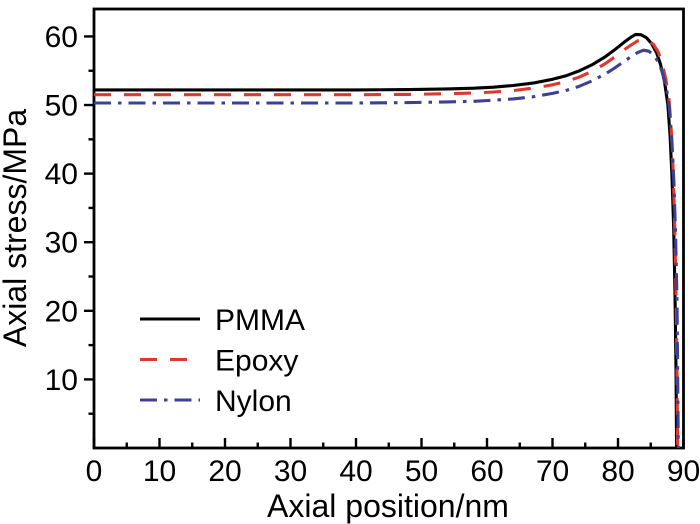  Describe the element at coordinates (256, 361) in the screenshot. I see `legend-label-epoxy: Epoxy` at that location.